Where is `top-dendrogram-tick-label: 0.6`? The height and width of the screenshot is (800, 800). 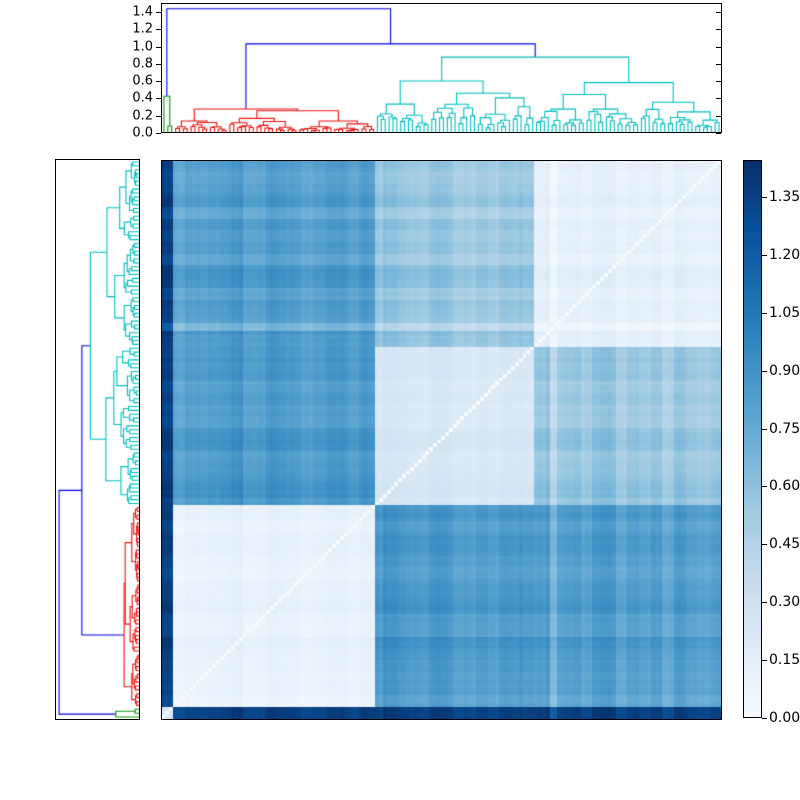
top-dendrogram-tick-label: 0.6 is located at coordinates (142, 81).